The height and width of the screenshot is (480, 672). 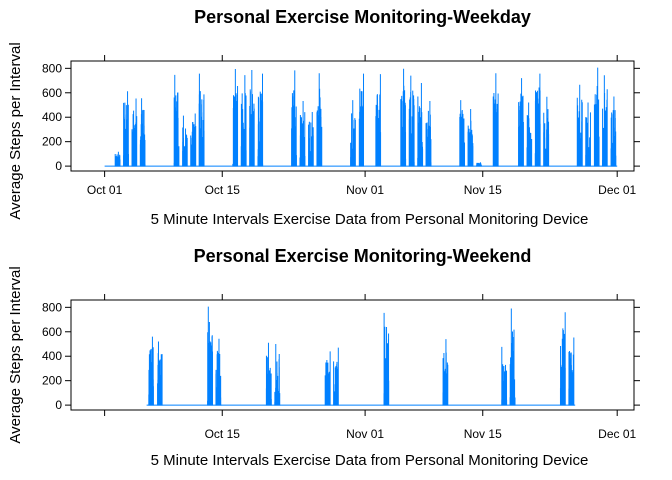 I want to click on weekend-y-tick-label: 0, so click(x=58, y=405).